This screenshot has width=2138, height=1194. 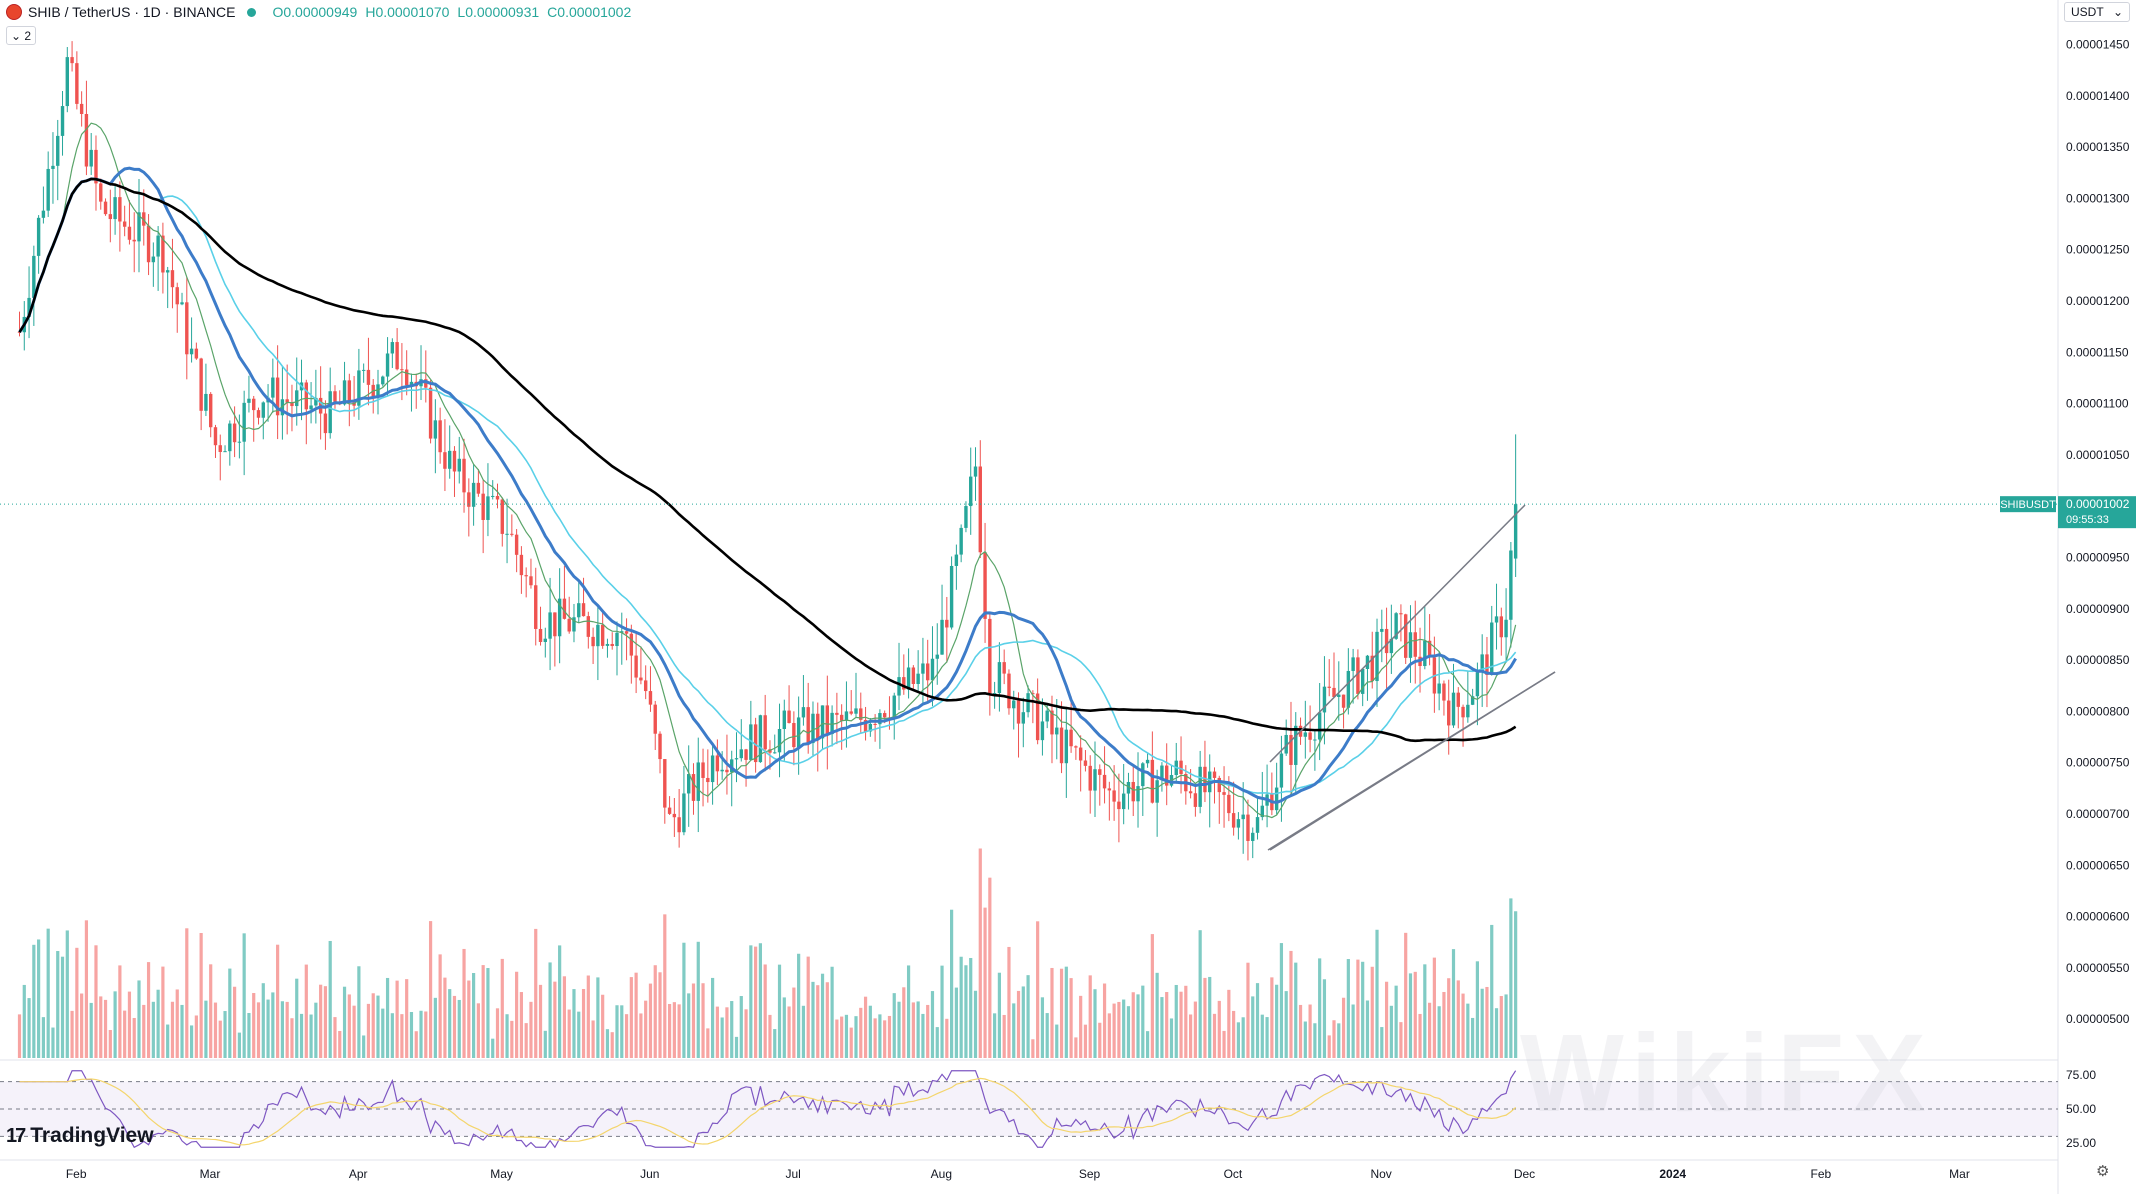 I want to click on collapse-indicators-button: ⌄ 2, so click(x=21, y=35).